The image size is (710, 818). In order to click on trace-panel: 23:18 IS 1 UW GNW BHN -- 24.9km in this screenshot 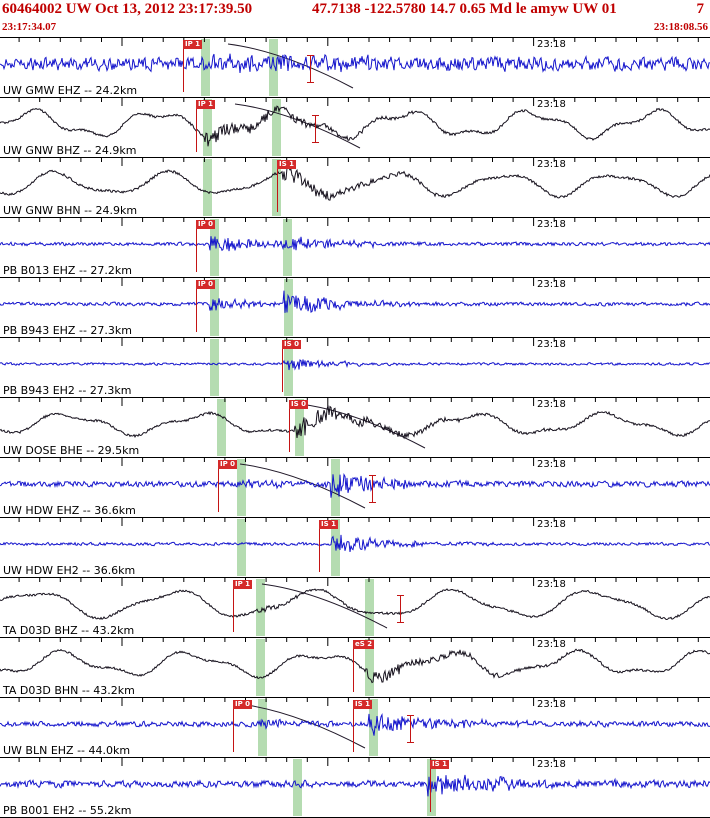, I will do `click(355, 187)`.